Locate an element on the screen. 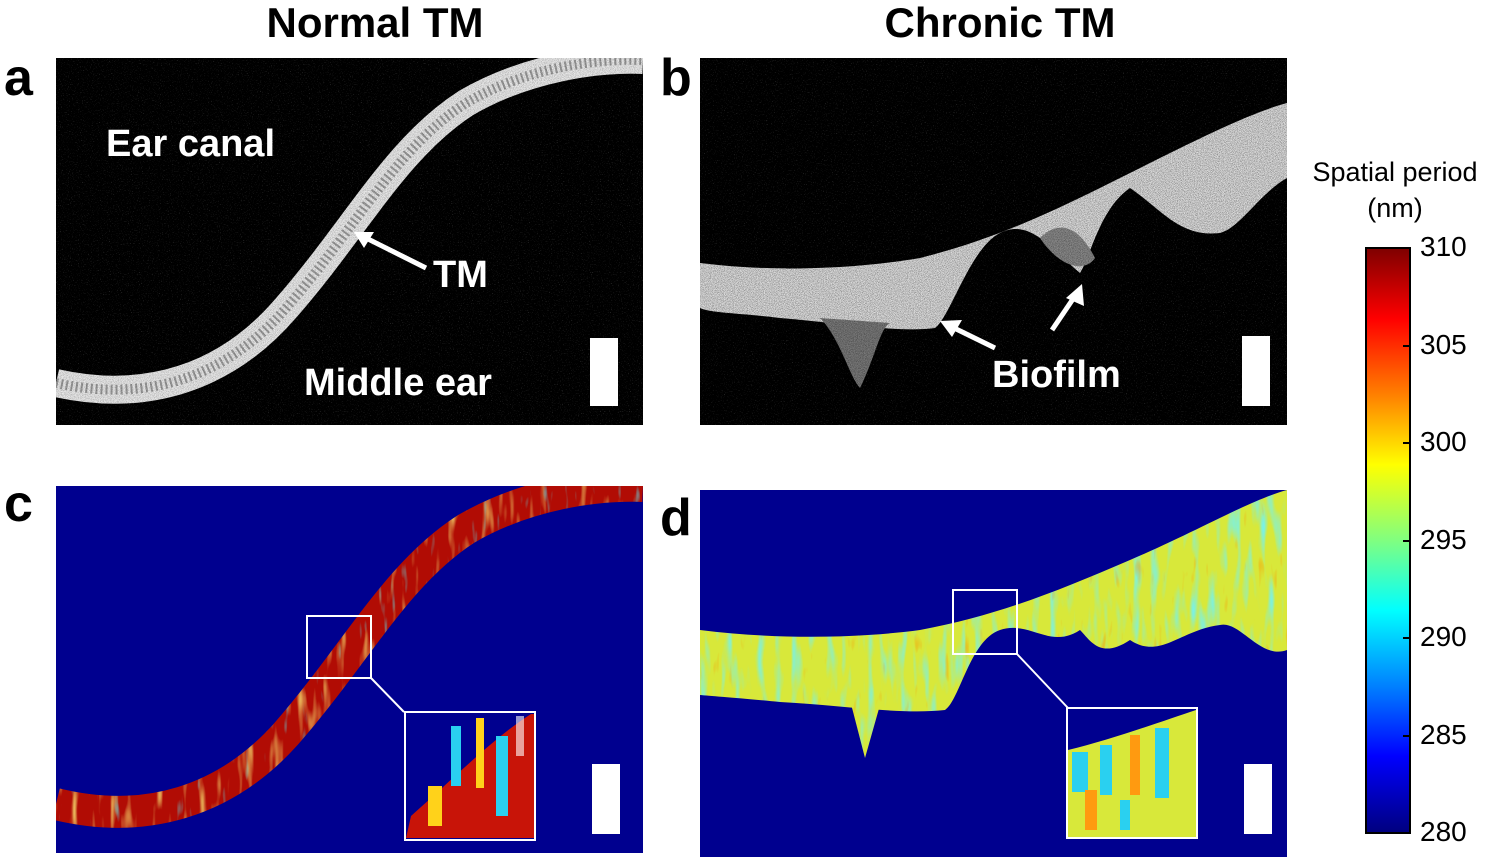  colorbar-tick-label: 305 is located at coordinates (1443, 344).